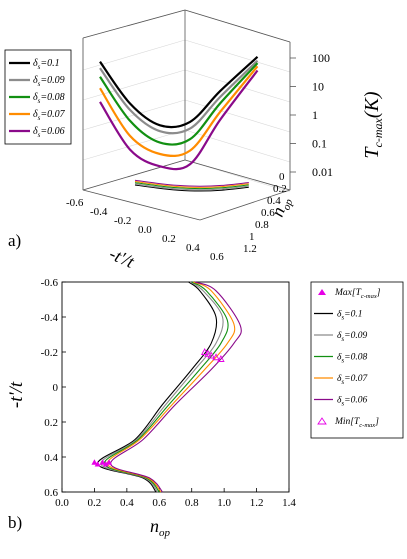 This screenshot has height=559, width=407. What do you see at coordinates (257, 503) in the screenshot?
I see `x-tick-label-b: 1.2` at bounding box center [257, 503].